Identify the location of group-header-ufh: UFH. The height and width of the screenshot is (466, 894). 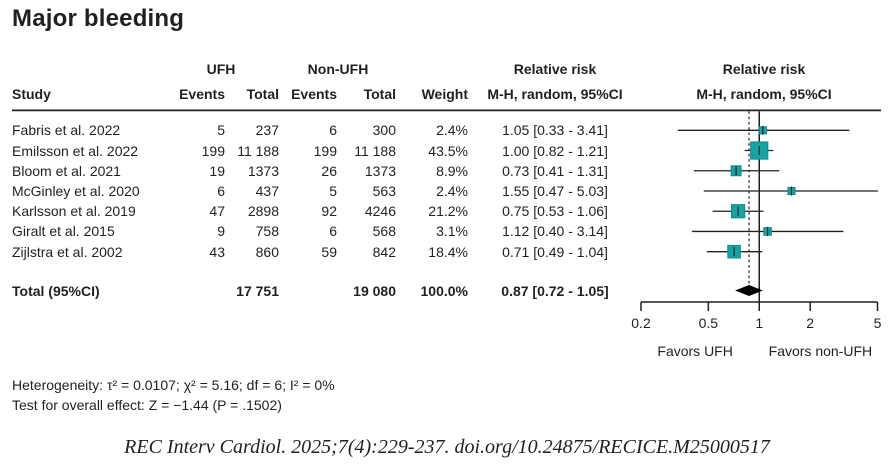
(221, 69).